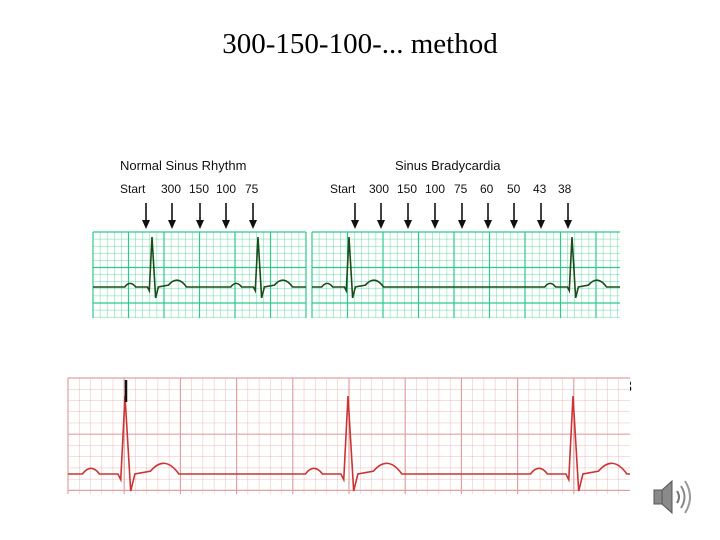 The height and width of the screenshot is (540, 720). I want to click on speaker-icon, so click(673, 497).